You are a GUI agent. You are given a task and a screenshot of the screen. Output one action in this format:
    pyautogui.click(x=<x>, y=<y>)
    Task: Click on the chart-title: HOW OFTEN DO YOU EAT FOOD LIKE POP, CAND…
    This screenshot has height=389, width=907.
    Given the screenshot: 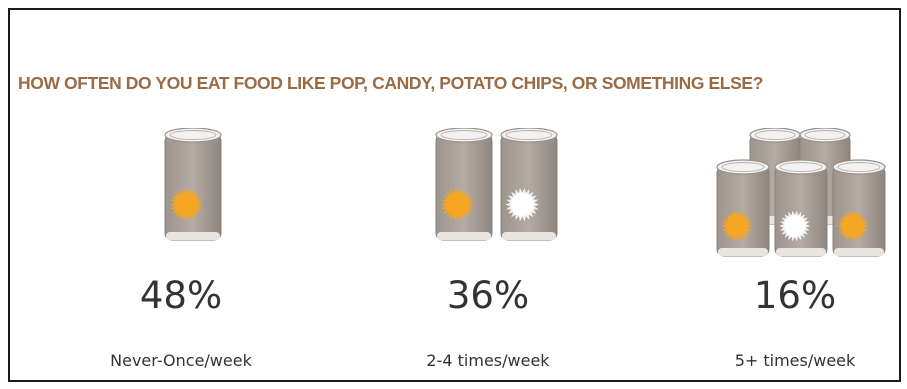 What is the action you would take?
    pyautogui.click(x=390, y=83)
    